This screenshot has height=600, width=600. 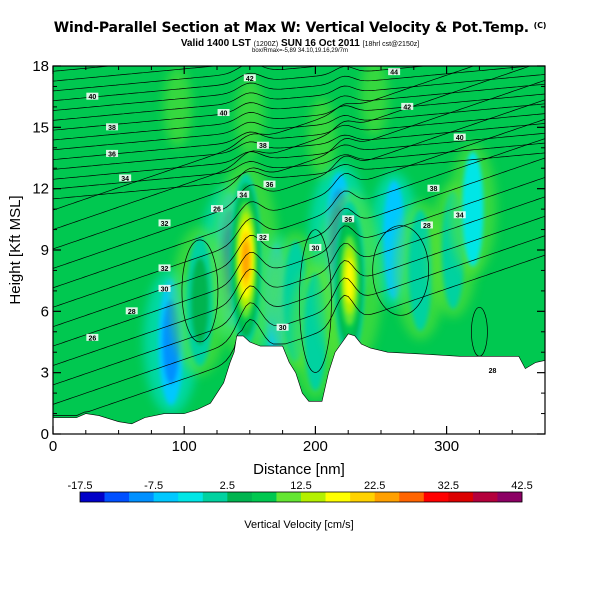 I want to click on colorbar-tick-label: -7.5, so click(x=153, y=486).